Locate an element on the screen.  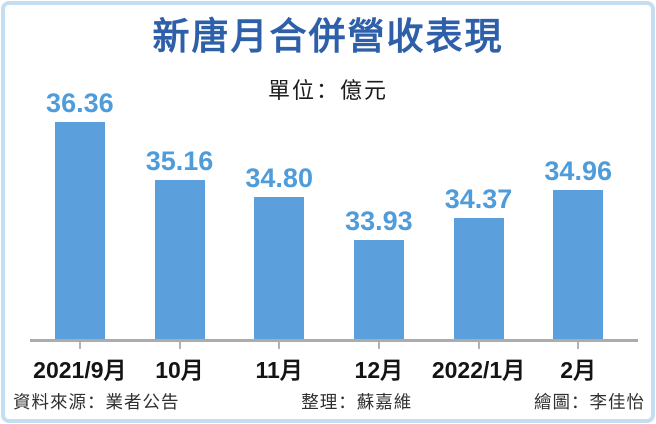
bar-group: 33.93 is located at coordinates (379, 272).